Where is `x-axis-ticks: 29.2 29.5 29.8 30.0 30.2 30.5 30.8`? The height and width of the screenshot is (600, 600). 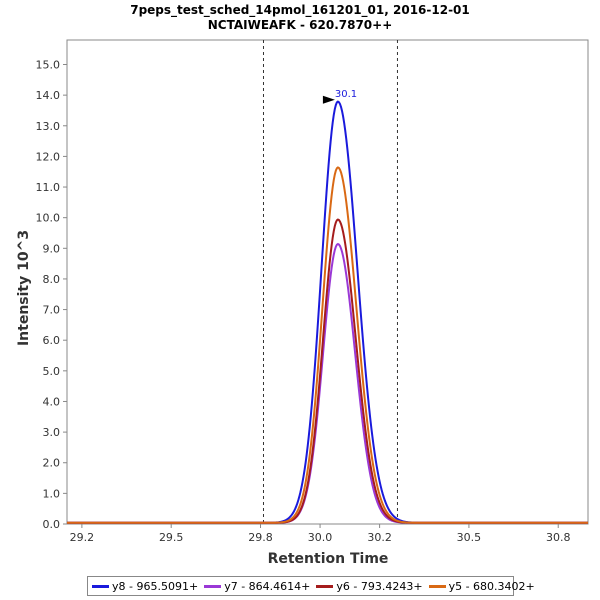
x-axis-ticks: 29.2 29.5 29.8 30.0 30.2 30.5 30.8 is located at coordinates (320, 534).